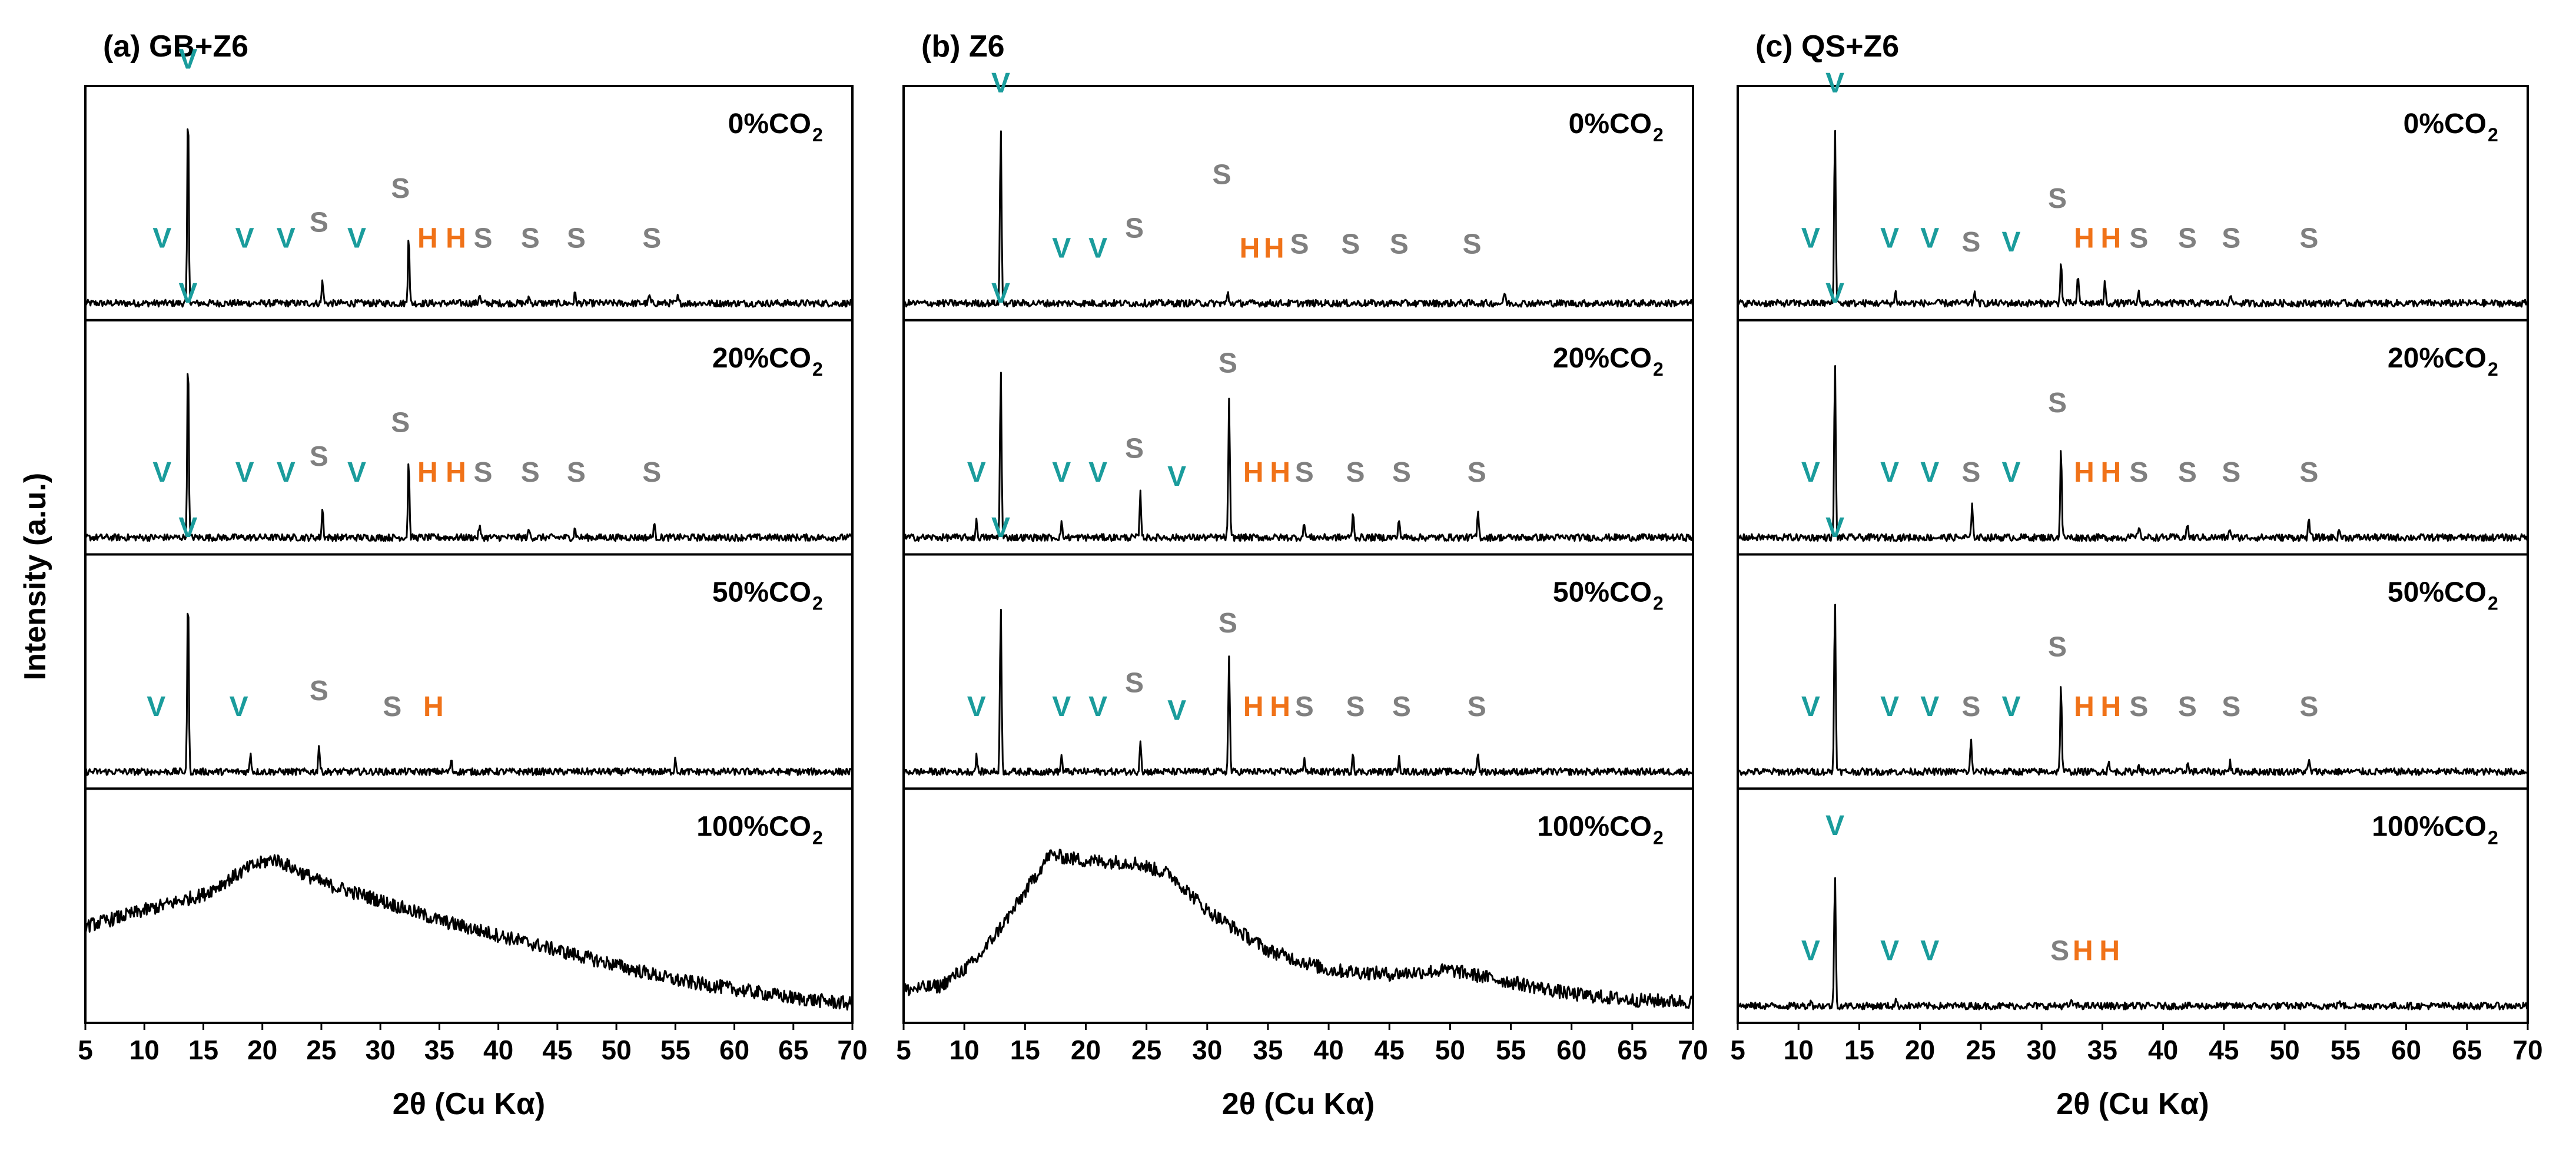 The width and height of the screenshot is (2576, 1153). What do you see at coordinates (769, 124) in the screenshot?
I see `series-label: 0%CO` at bounding box center [769, 124].